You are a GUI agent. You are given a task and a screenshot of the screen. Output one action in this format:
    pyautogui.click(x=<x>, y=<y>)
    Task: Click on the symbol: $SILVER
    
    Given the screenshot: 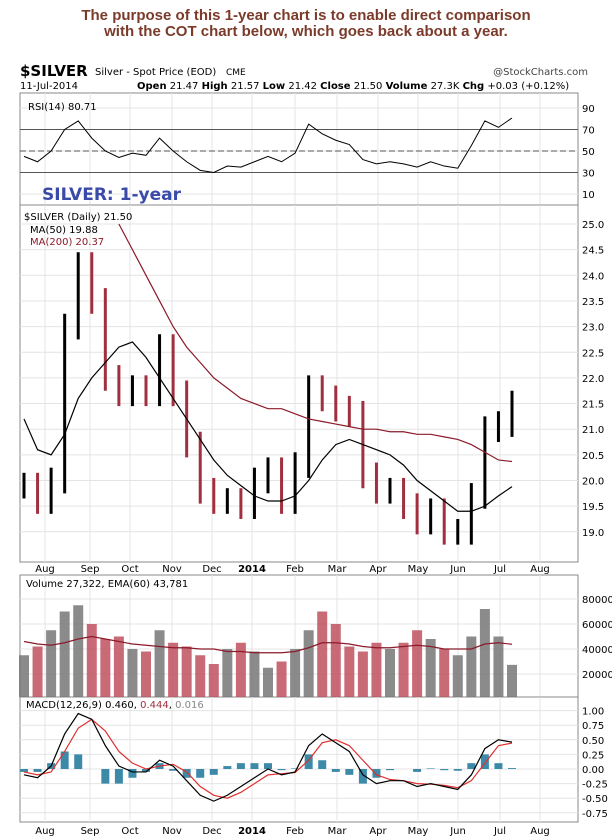 What is the action you would take?
    pyautogui.click(x=54, y=71)
    